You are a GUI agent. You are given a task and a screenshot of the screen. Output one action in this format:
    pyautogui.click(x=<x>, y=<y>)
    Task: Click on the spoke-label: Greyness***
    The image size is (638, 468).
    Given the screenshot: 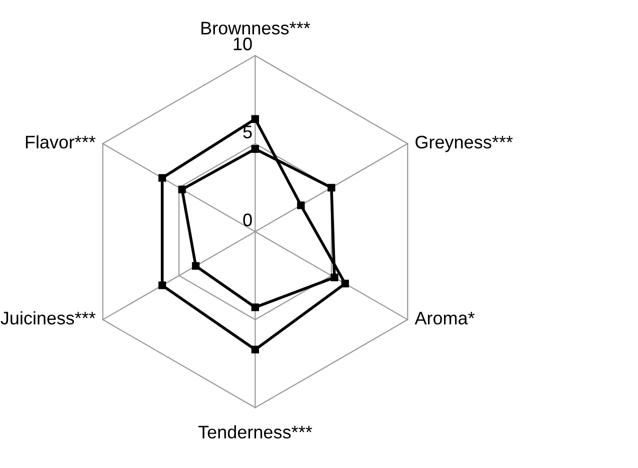 What is the action you would take?
    pyautogui.click(x=464, y=144)
    